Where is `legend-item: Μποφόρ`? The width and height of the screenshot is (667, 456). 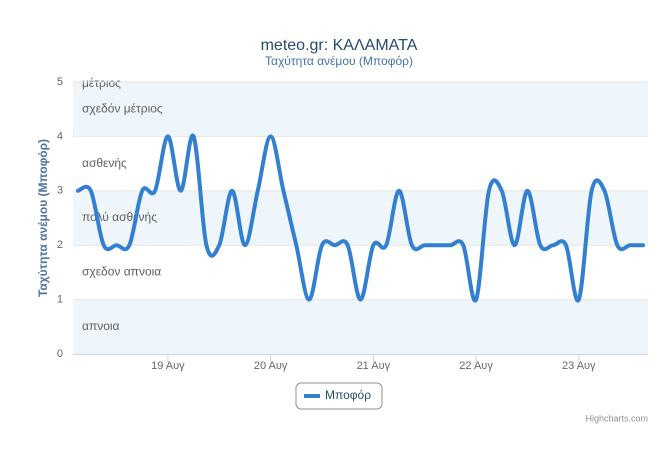
legend-item: Μποφόρ is located at coordinates (339, 396).